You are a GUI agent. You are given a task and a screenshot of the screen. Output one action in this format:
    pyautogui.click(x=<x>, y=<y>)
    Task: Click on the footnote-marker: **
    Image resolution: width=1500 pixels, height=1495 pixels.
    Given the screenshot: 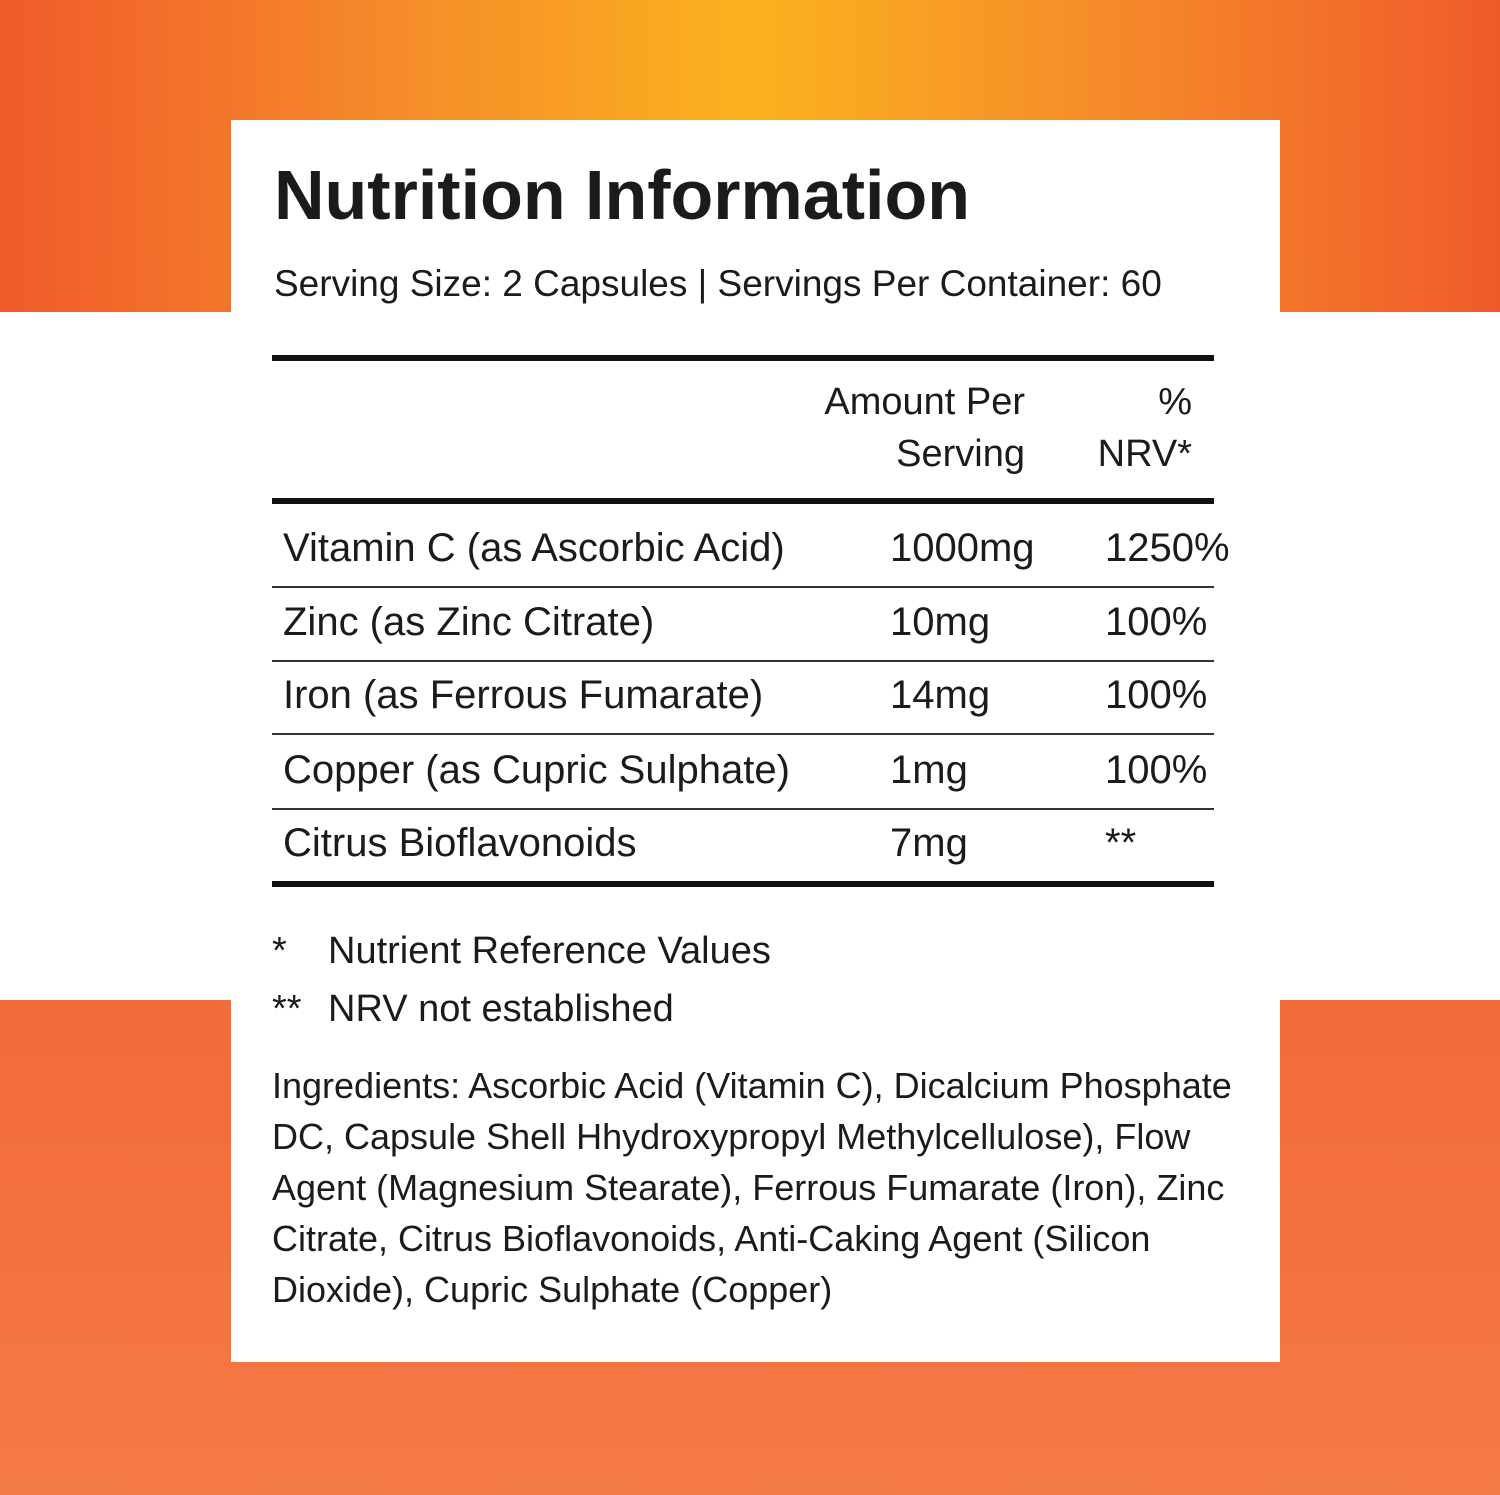 What is the action you would take?
    pyautogui.click(x=287, y=1009)
    